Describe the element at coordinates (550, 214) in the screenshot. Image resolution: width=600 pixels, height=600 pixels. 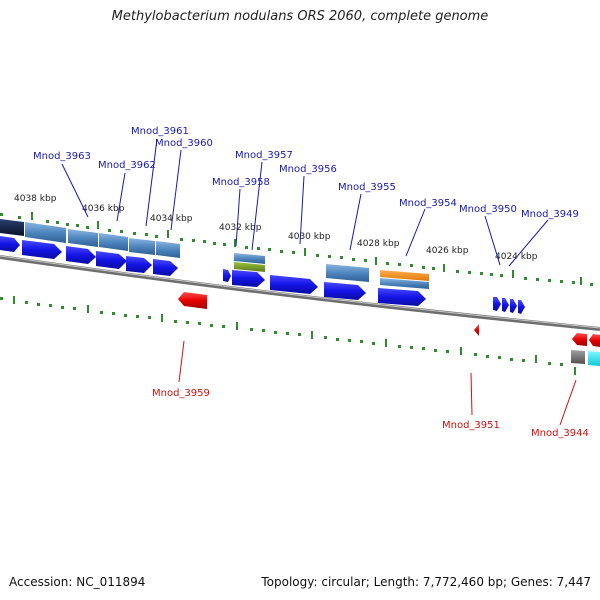
I see `gene-label-mnod-3949: Mnod_3949` at that location.